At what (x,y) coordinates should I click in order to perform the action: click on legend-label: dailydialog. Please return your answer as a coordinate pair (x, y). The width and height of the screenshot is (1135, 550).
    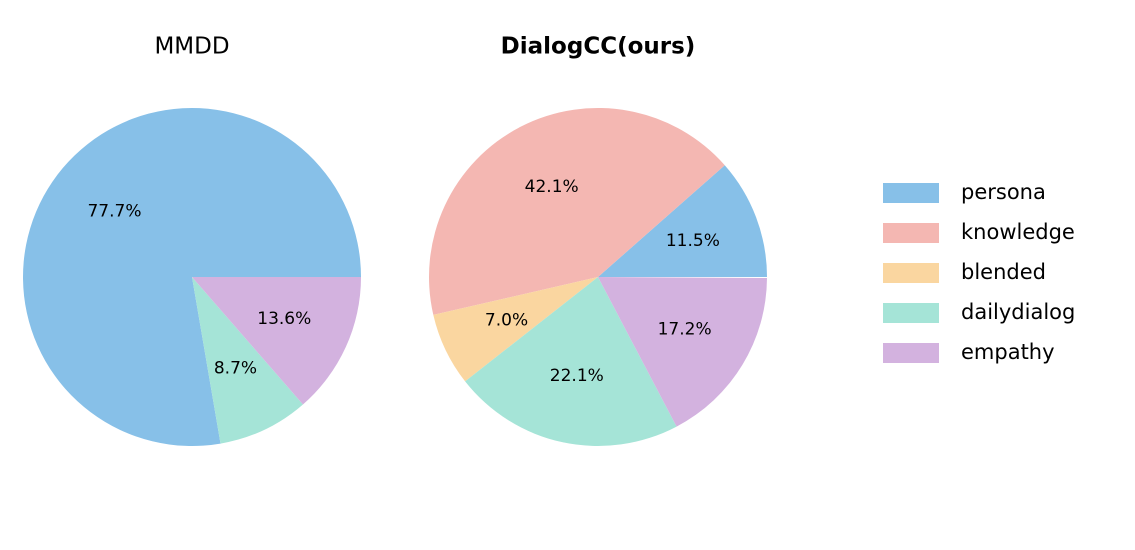
    Looking at the image, I should click on (1018, 312).